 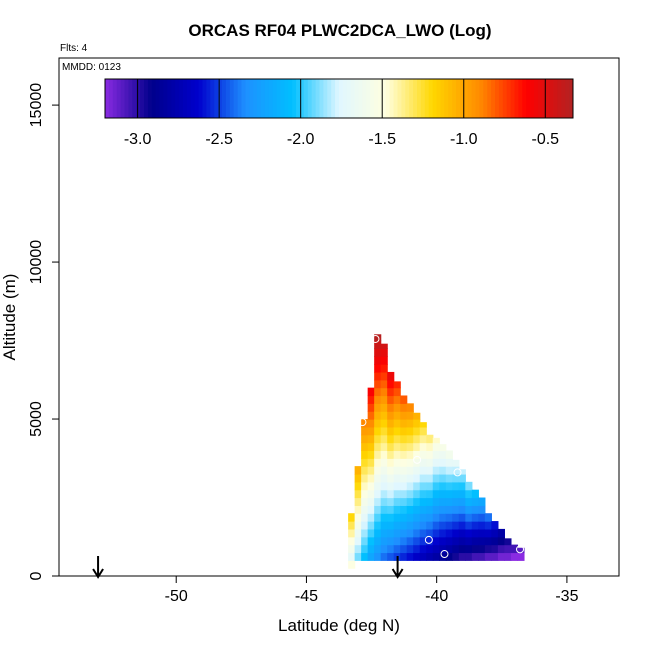 I want to click on colorbar-frame, so click(x=339, y=98).